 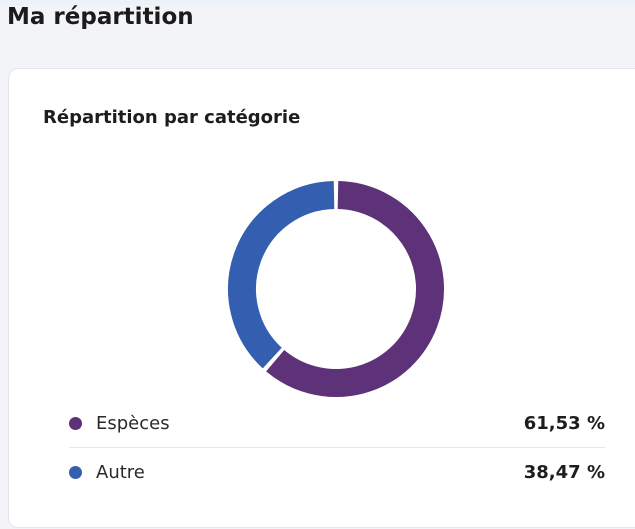 I want to click on legend-item-autre: Autre 38,47 %, so click(x=337, y=471).